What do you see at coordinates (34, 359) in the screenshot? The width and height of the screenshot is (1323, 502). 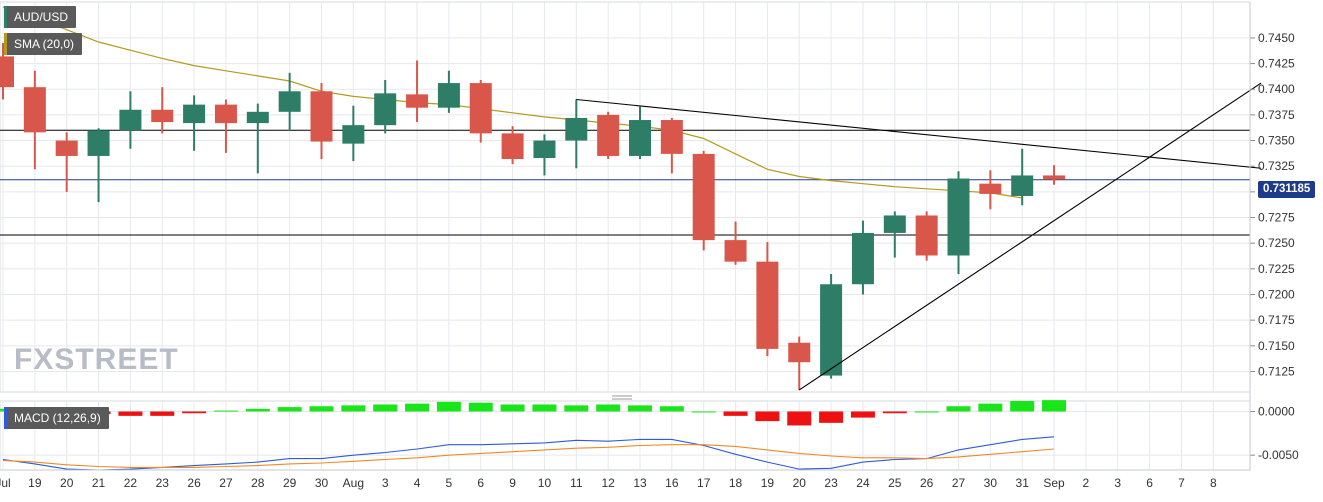 I see `watermark-fx: FX` at bounding box center [34, 359].